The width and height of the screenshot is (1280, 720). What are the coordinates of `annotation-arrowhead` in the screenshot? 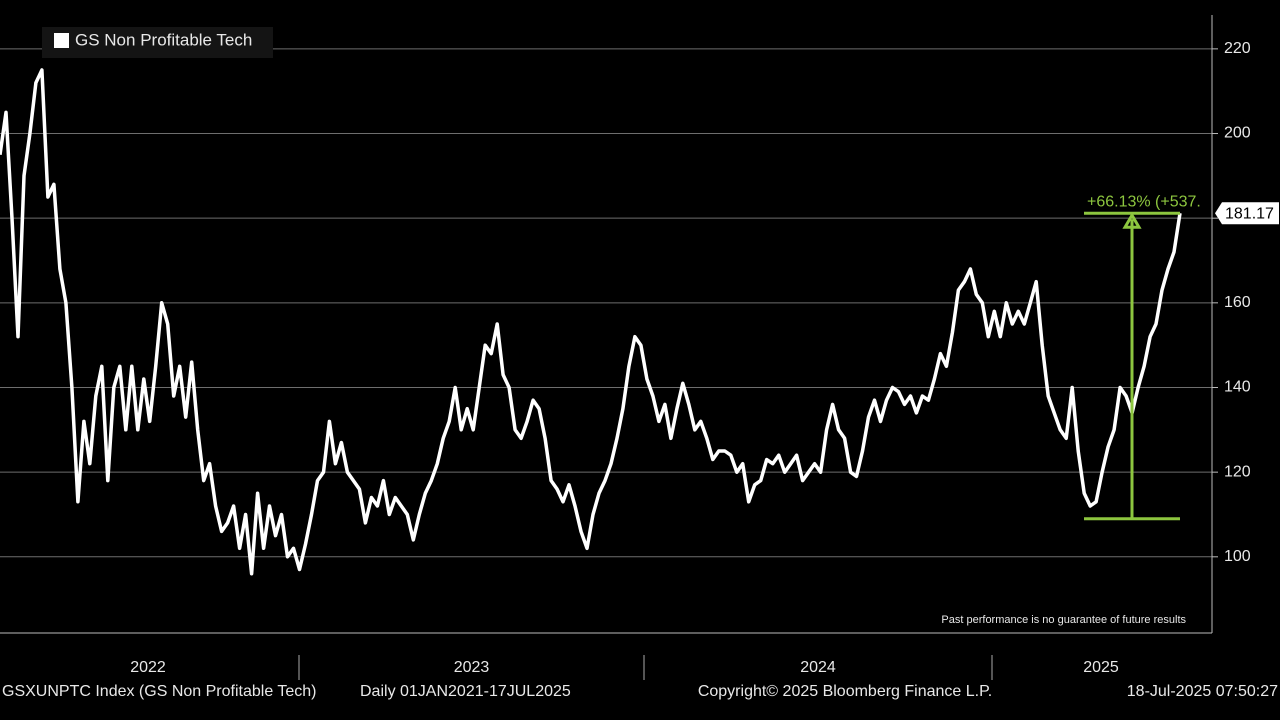 It's located at (1132, 220).